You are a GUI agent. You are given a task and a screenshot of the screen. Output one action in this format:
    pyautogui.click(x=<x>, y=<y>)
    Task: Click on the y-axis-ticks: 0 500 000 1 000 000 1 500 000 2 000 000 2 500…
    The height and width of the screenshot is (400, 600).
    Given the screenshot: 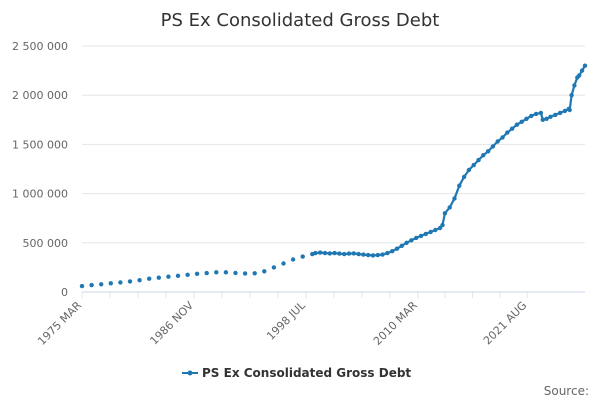 What is the action you would take?
    pyautogui.click(x=40, y=169)
    